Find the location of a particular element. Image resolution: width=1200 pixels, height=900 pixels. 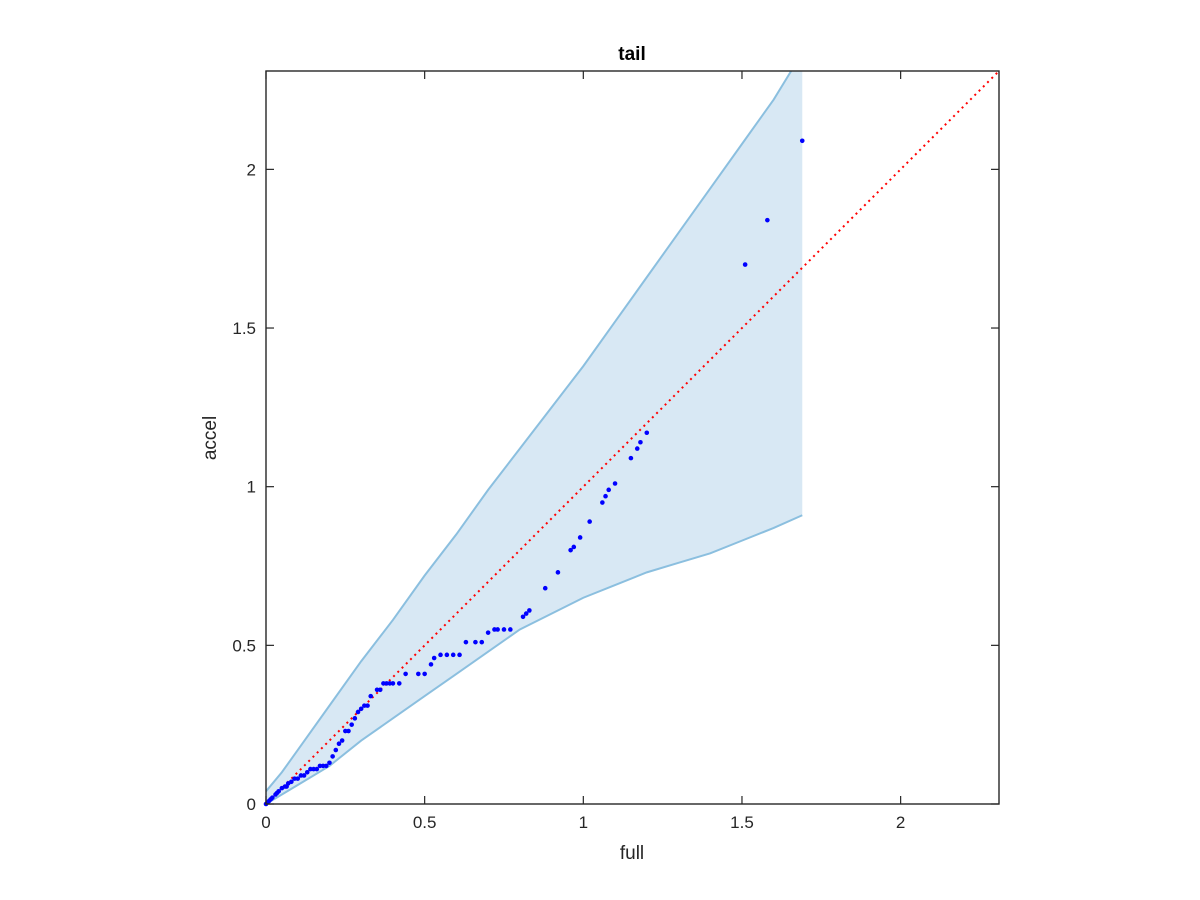

x-tick-label: 0.5 is located at coordinates (425, 822).